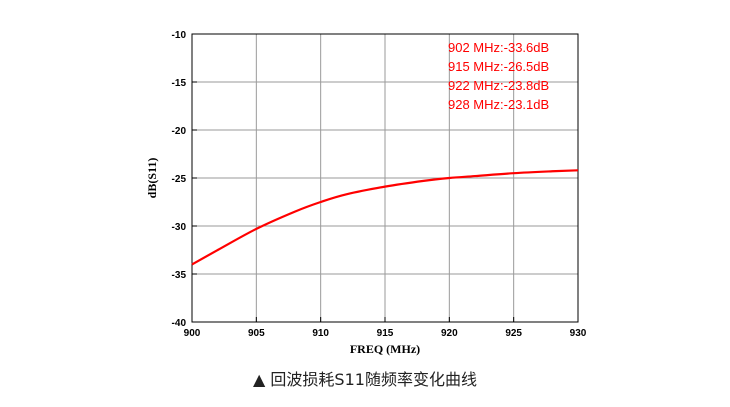 This screenshot has width=730, height=407. I want to click on y-tick-label: -20, so click(179, 131).